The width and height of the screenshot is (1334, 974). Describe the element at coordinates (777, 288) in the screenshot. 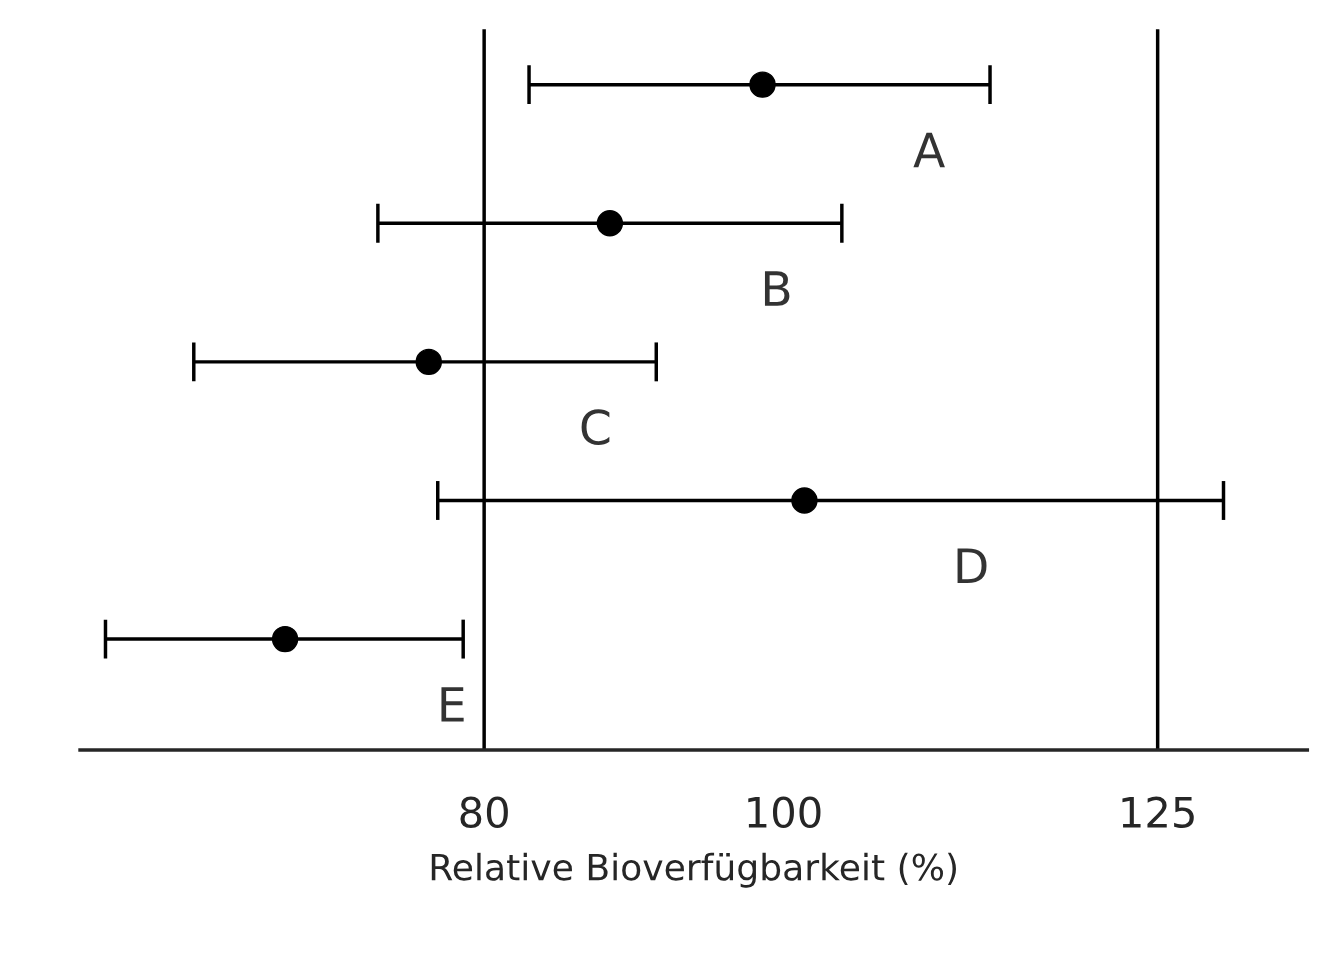

I see `y-tick-label: B` at that location.